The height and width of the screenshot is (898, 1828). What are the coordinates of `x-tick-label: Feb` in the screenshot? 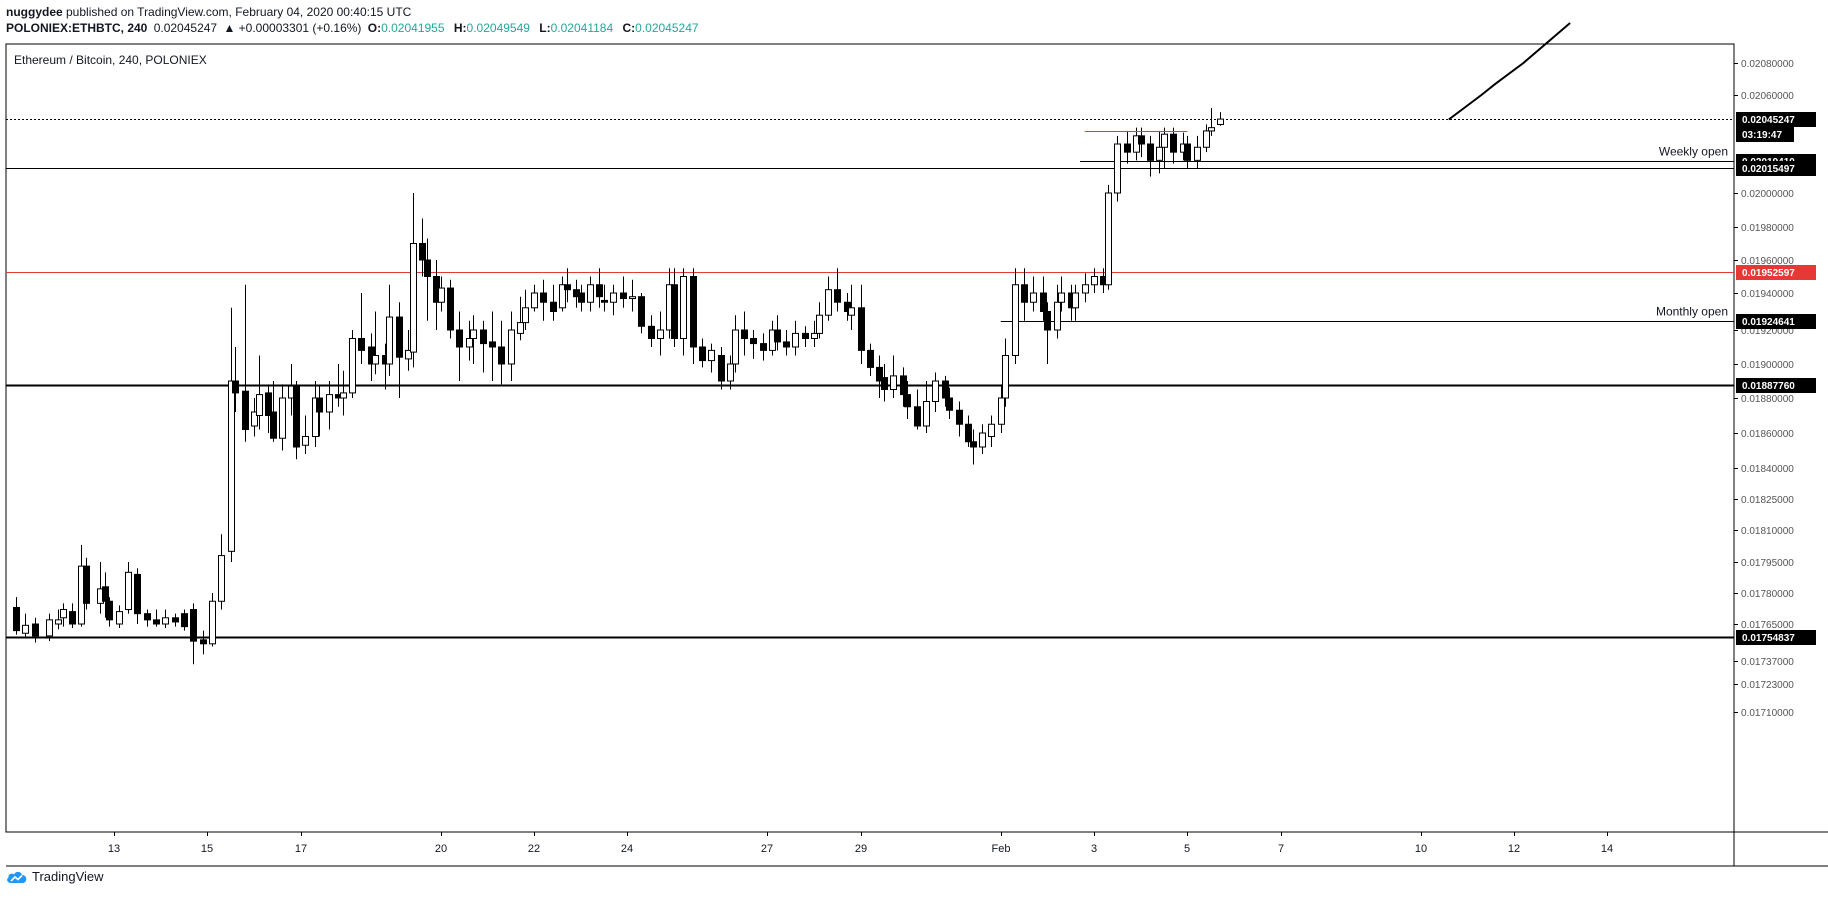 It's located at (1001, 849).